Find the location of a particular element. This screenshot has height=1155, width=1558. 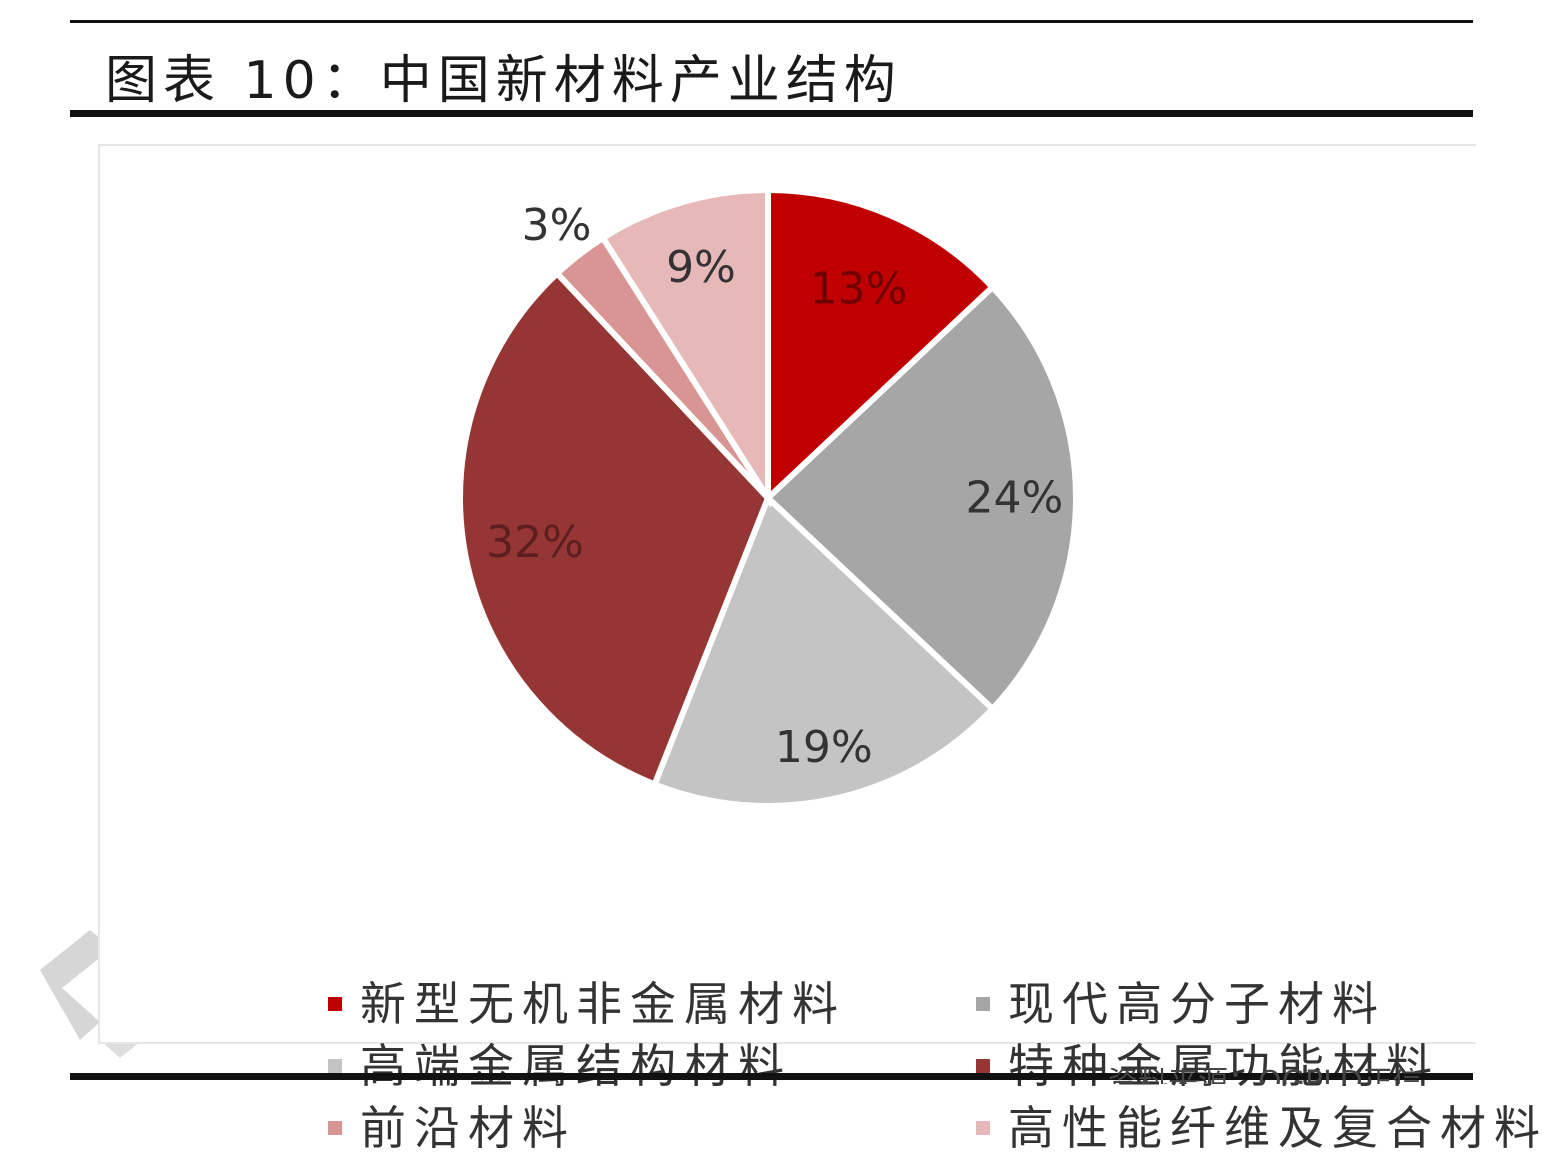

bottom-rule is located at coordinates (771, 1076).